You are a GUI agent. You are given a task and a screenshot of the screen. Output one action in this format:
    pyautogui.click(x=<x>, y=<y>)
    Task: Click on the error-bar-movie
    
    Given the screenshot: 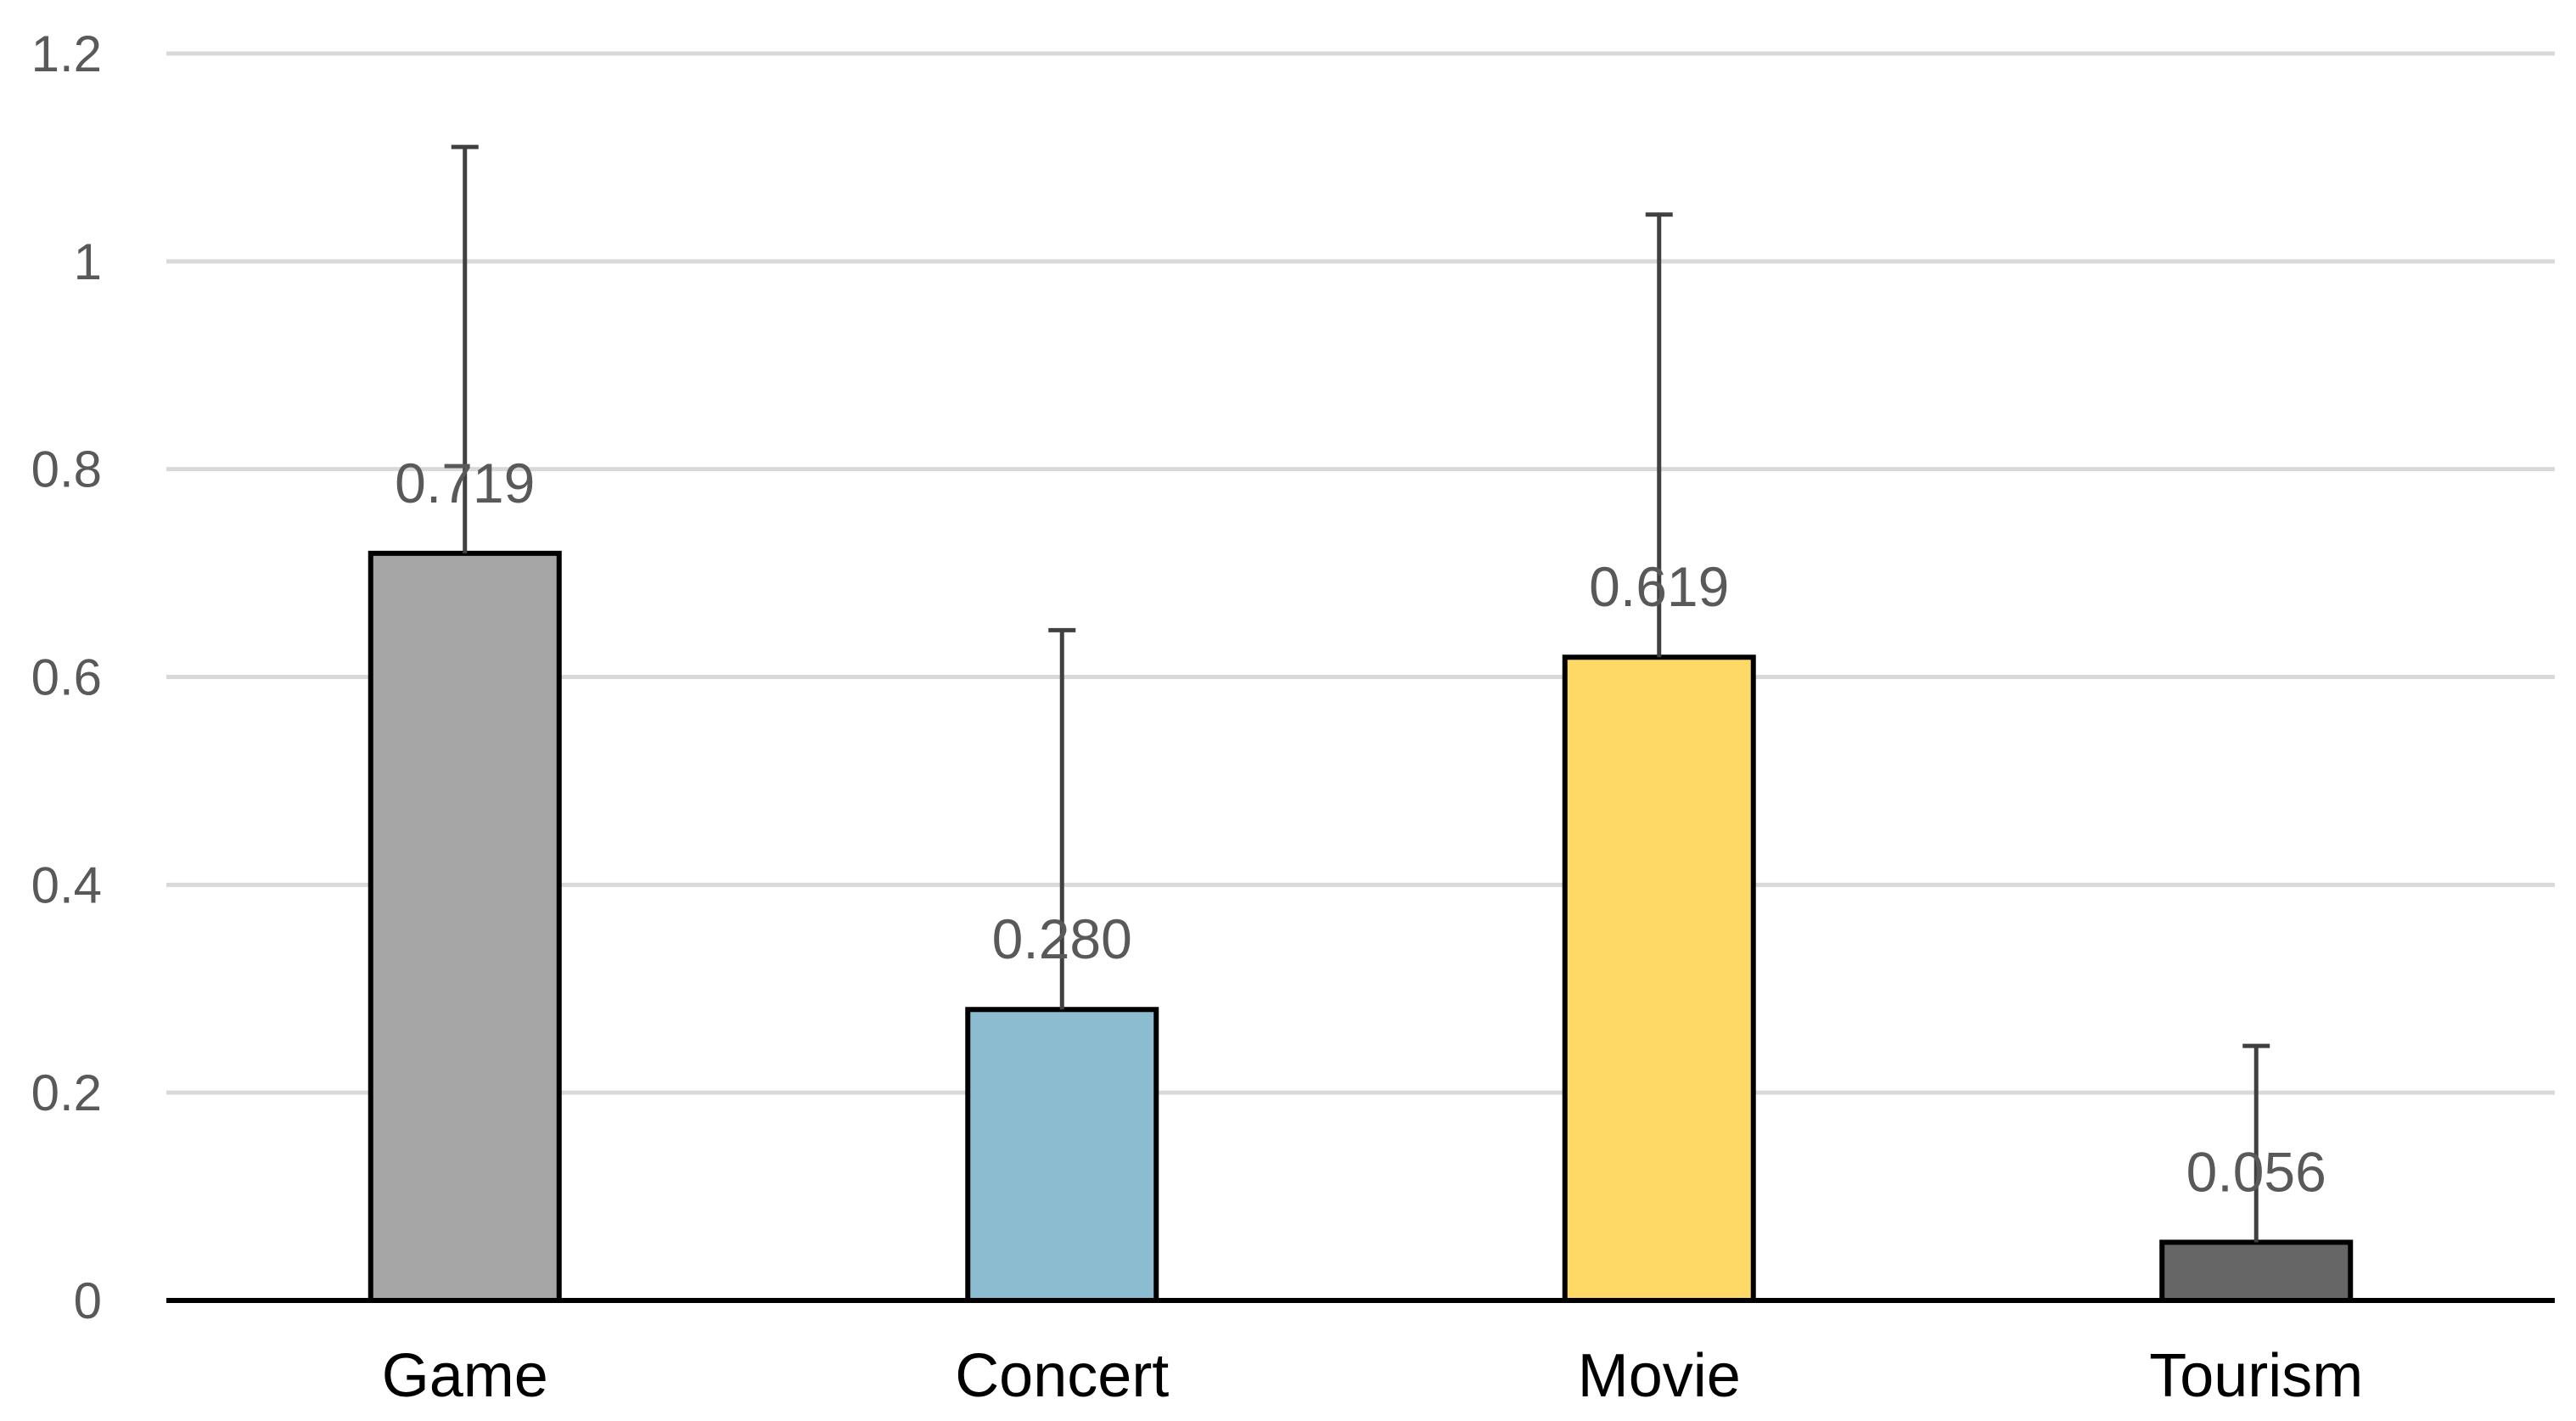 What is the action you would take?
    pyautogui.click(x=1659, y=435)
    